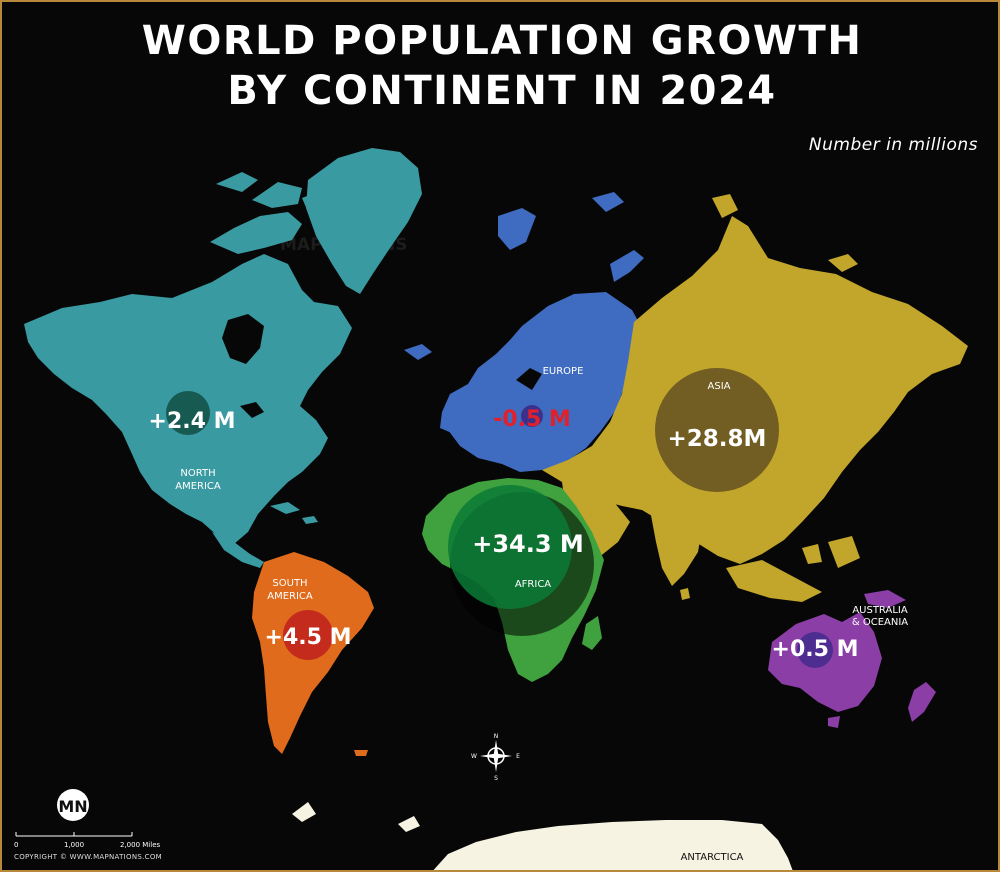 The width and height of the screenshot is (1000, 872). Describe the element at coordinates (496, 778) in the screenshot. I see `compass-s: S` at that location.